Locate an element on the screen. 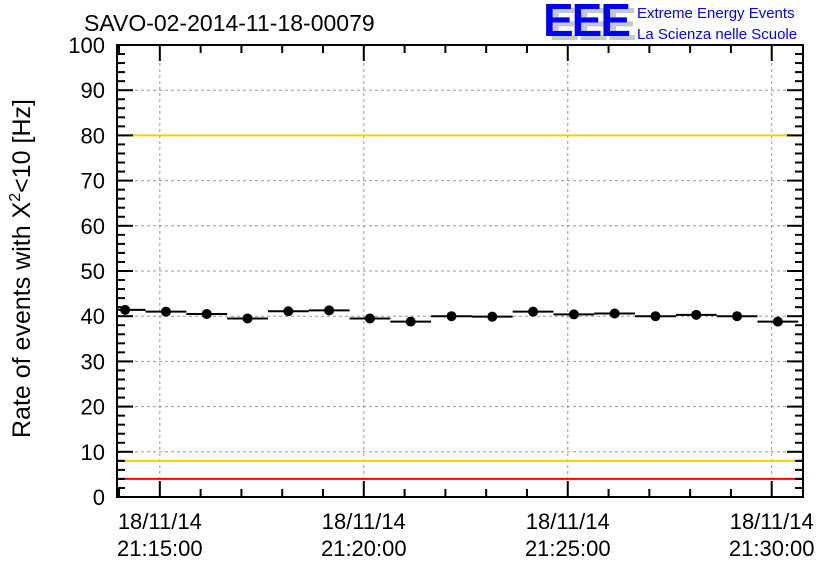 Image resolution: width=836 pixels, height=572 pixels. y-tick-label: 70 is located at coordinates (93, 181).